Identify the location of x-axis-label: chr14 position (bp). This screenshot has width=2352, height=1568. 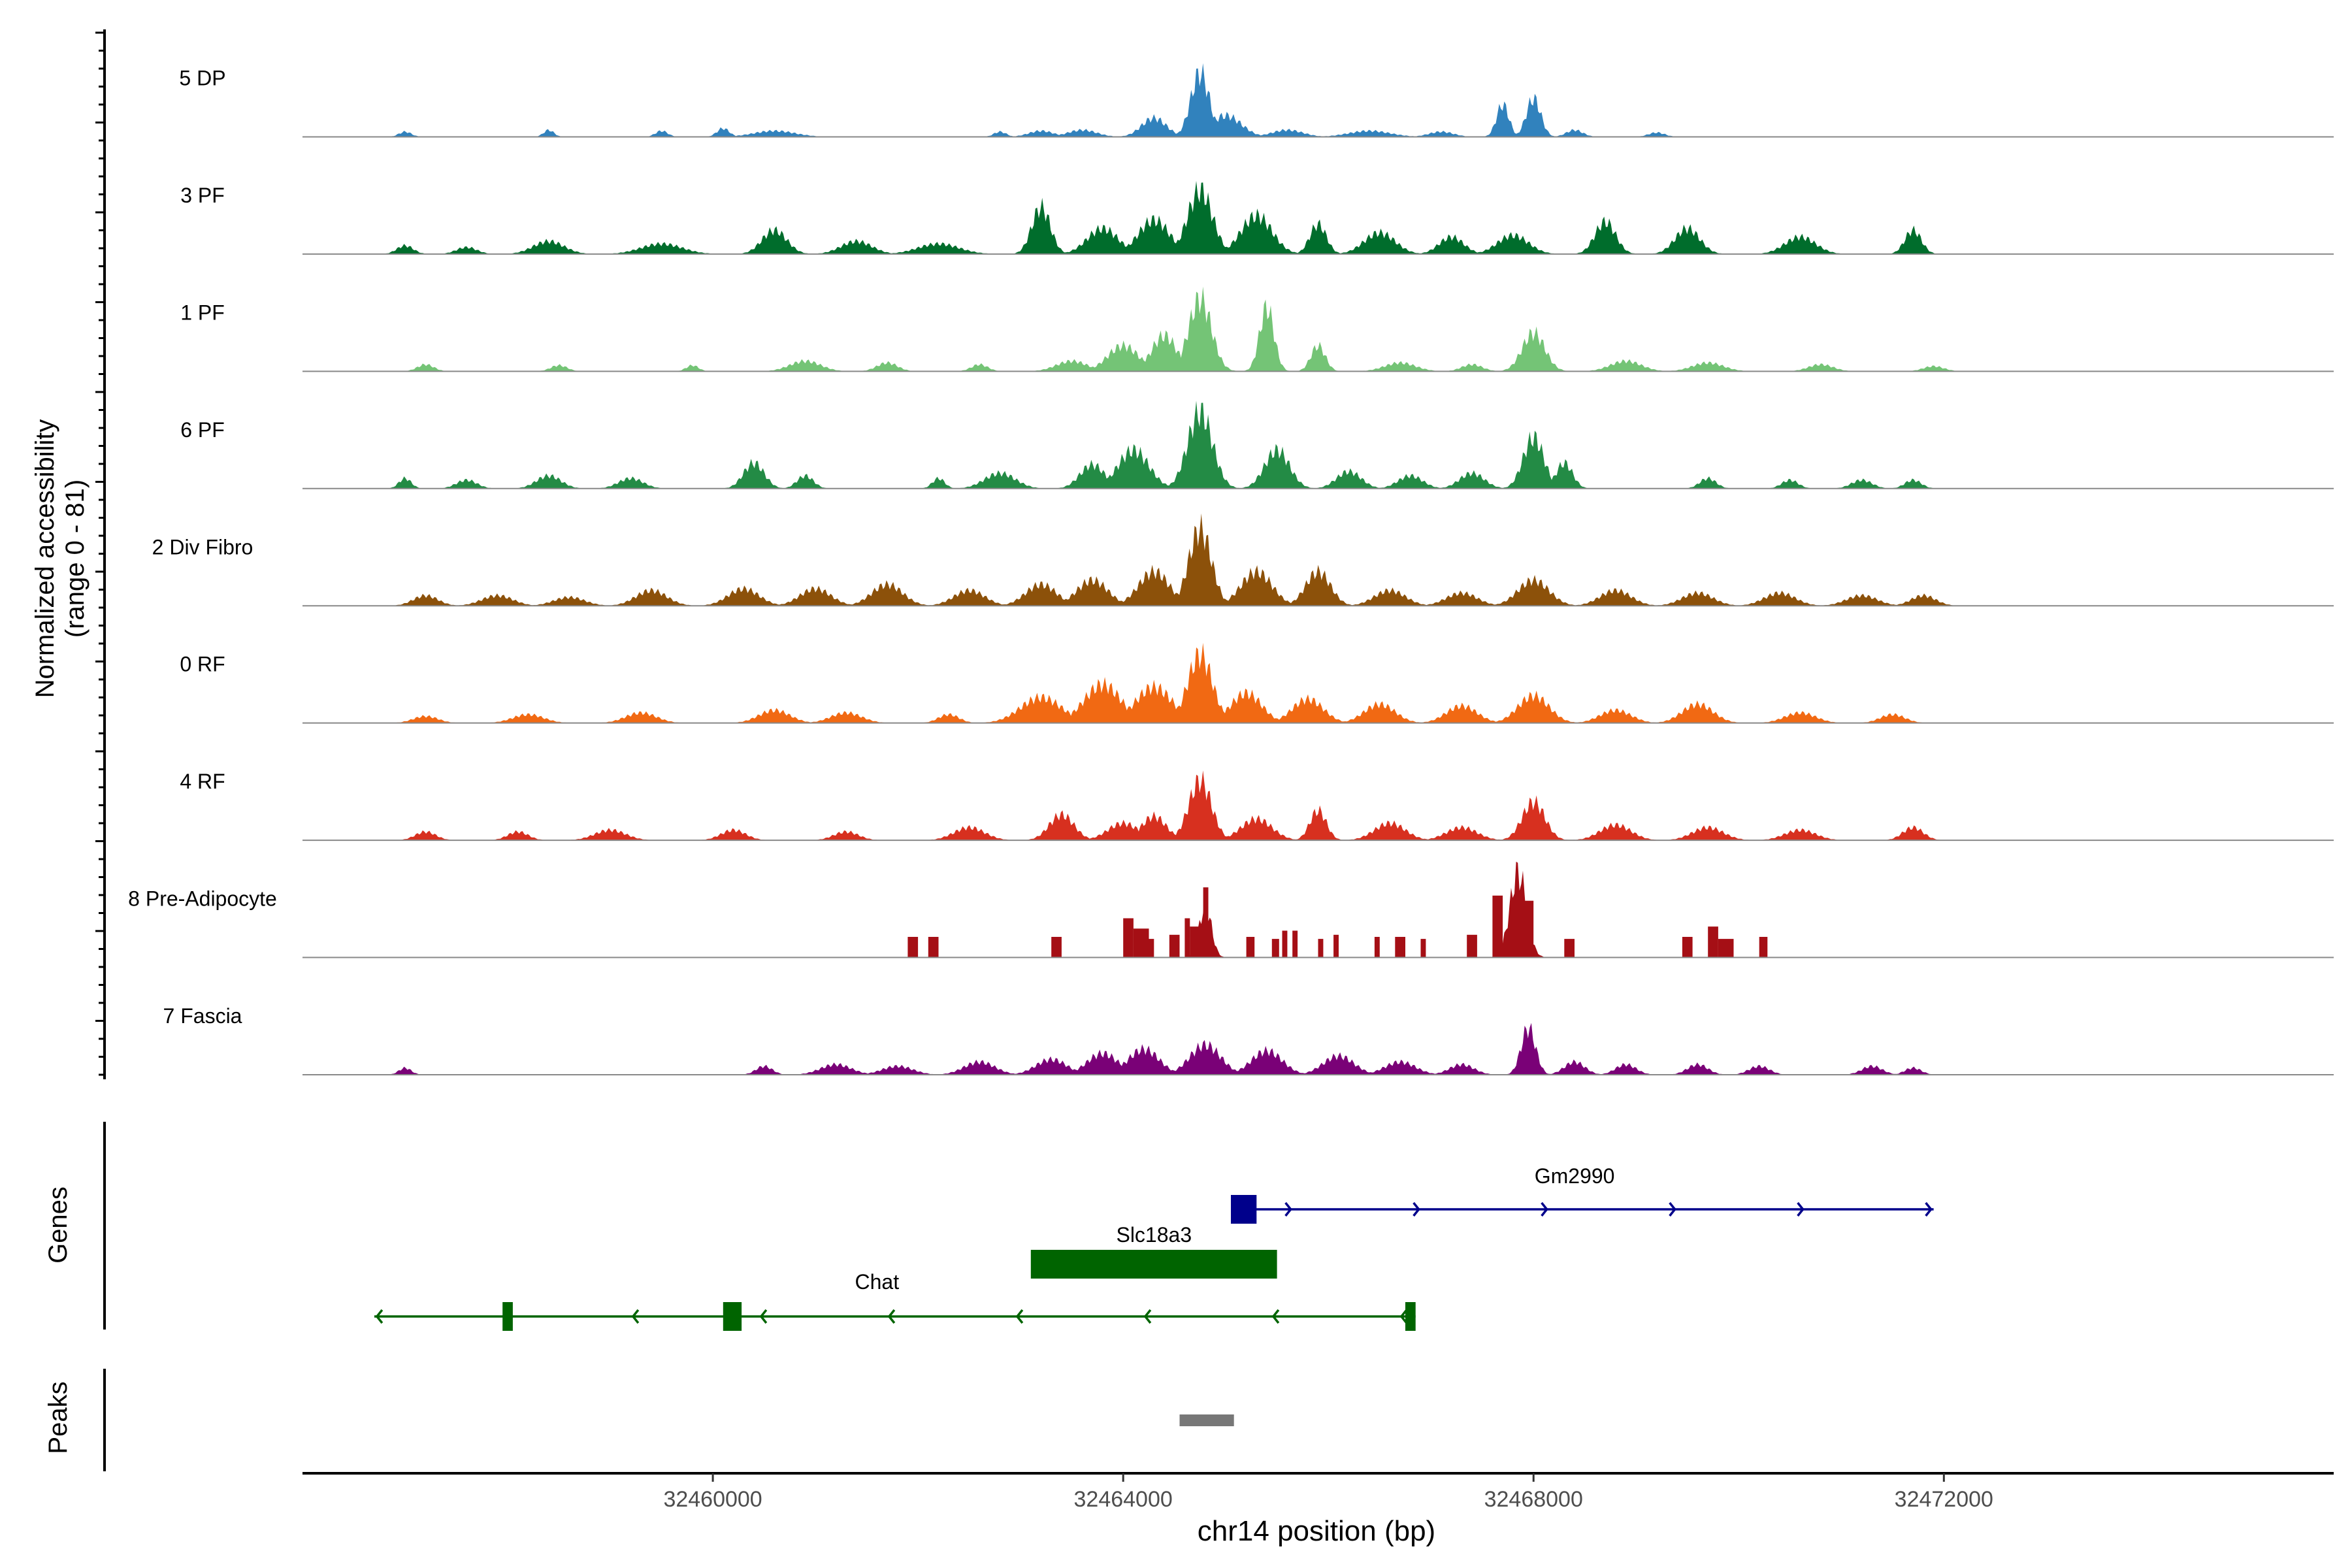
(1316, 1531).